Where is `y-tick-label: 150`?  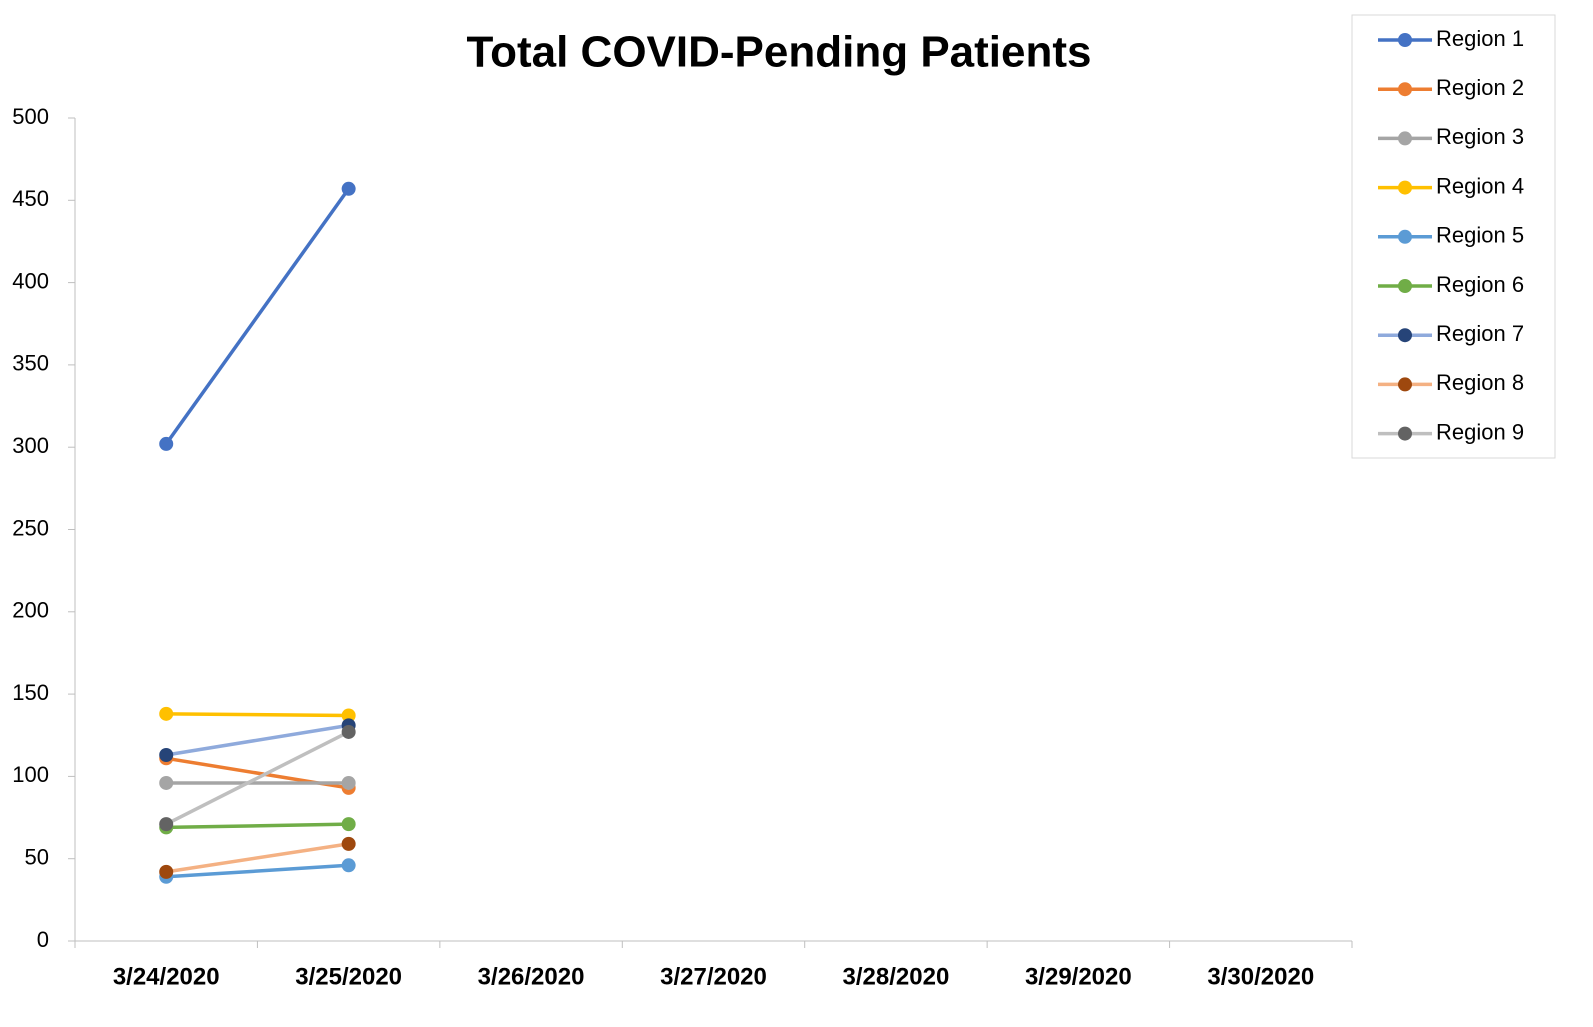 y-tick-label: 150 is located at coordinates (30, 692).